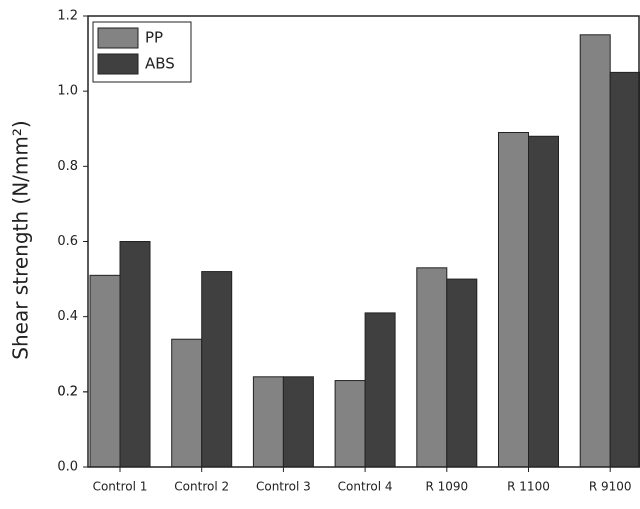 This screenshot has height=509, width=640. What do you see at coordinates (67, 467) in the screenshot?
I see `y-tick-label: 0.0` at bounding box center [67, 467].